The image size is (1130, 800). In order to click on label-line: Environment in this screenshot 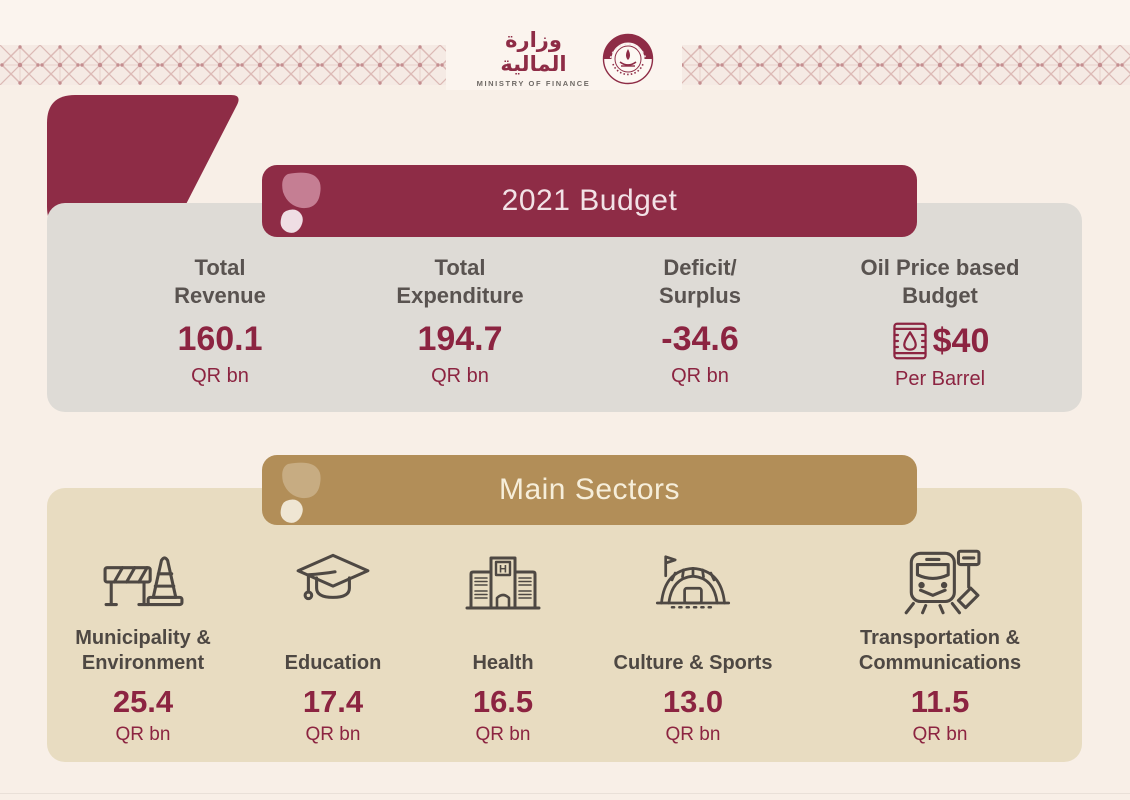, I will do `click(143, 663)`.